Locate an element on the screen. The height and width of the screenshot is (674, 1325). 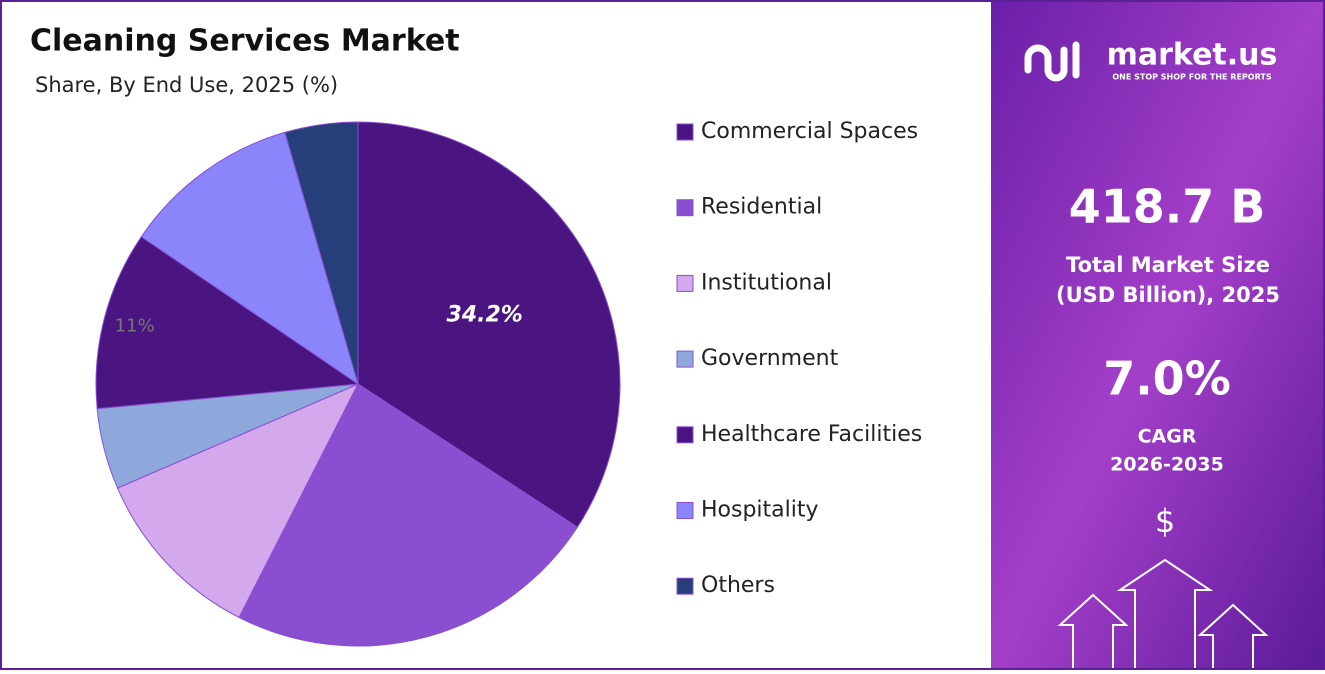
arrows is located at coordinates (1163, 613).